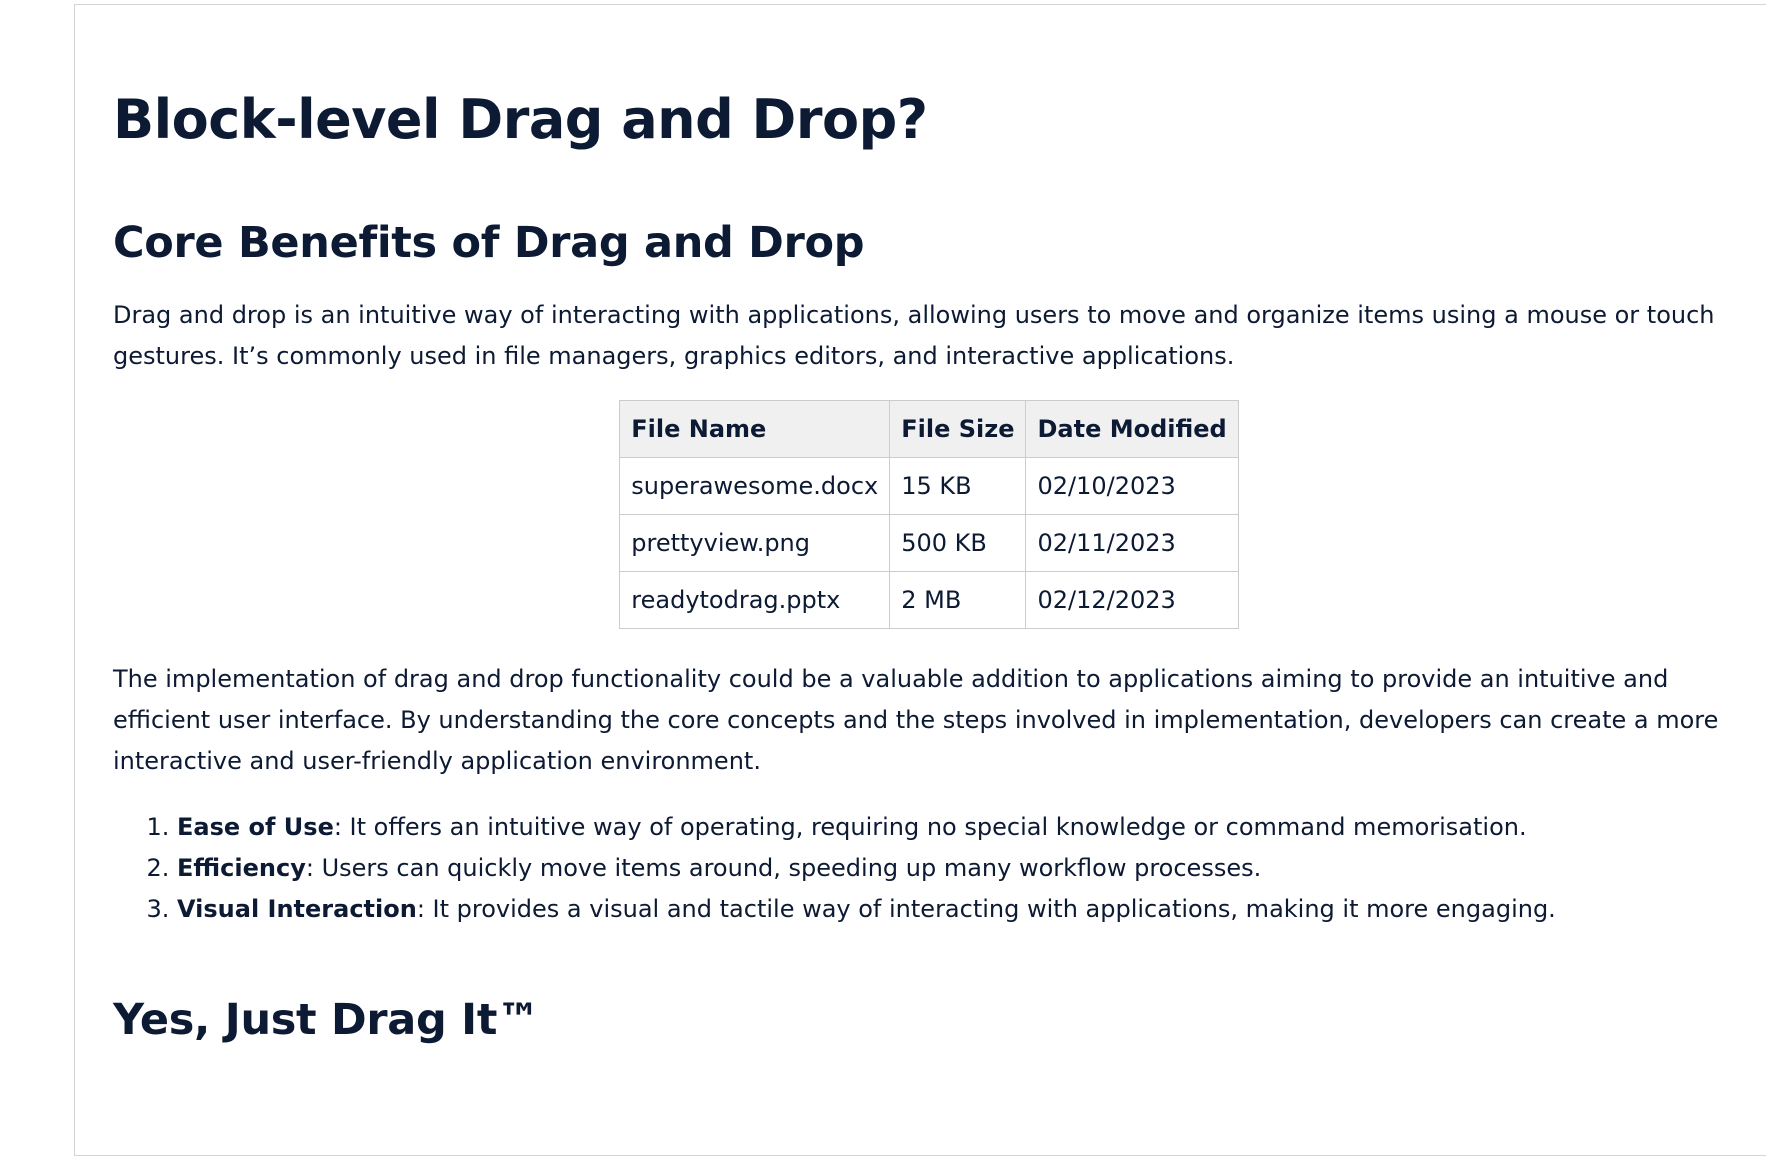 The width and height of the screenshot is (1766, 1162). What do you see at coordinates (958, 600) in the screenshot?
I see `table-cell: 2 MB` at bounding box center [958, 600].